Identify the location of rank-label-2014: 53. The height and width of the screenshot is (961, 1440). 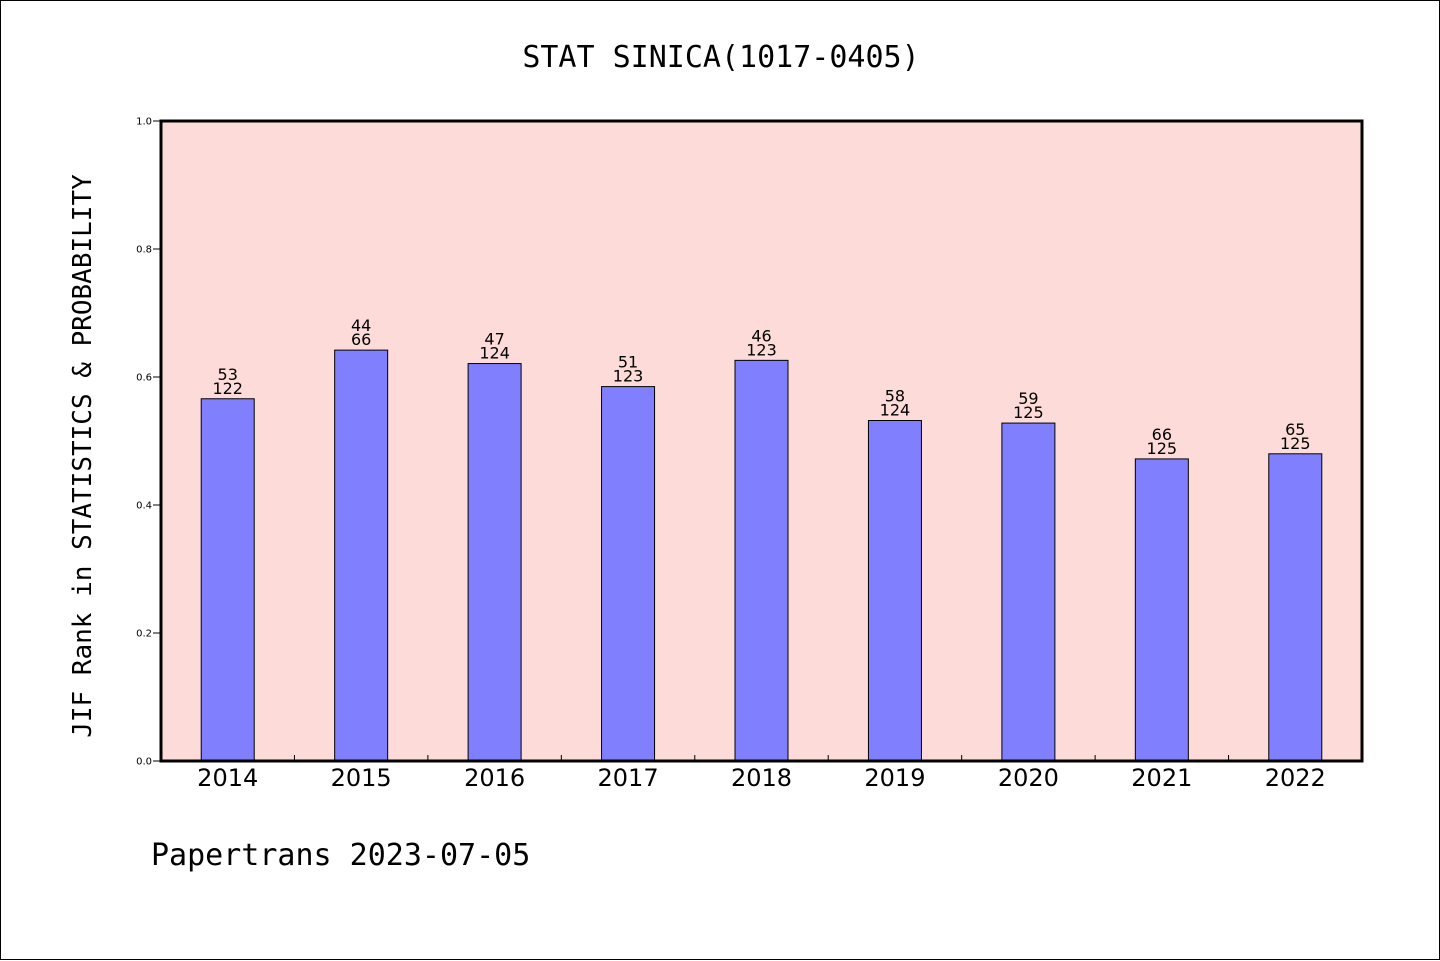
(228, 374).